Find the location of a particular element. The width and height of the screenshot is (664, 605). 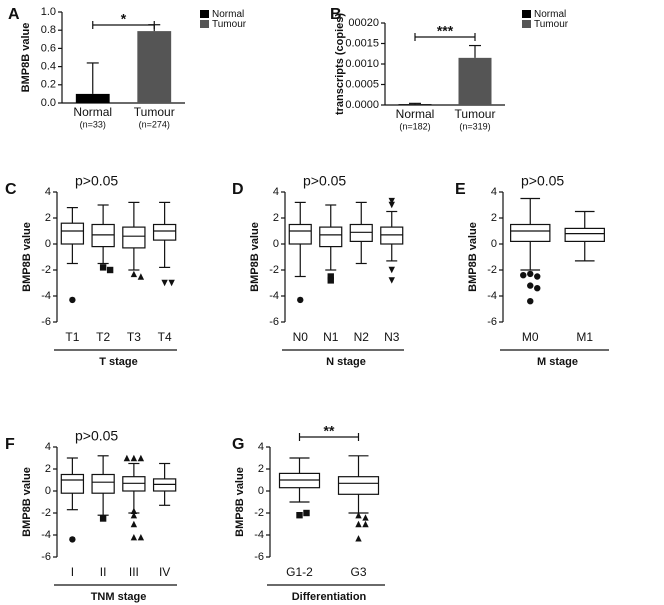

y-tick-label: 0.0005 is located at coordinates (362, 84).